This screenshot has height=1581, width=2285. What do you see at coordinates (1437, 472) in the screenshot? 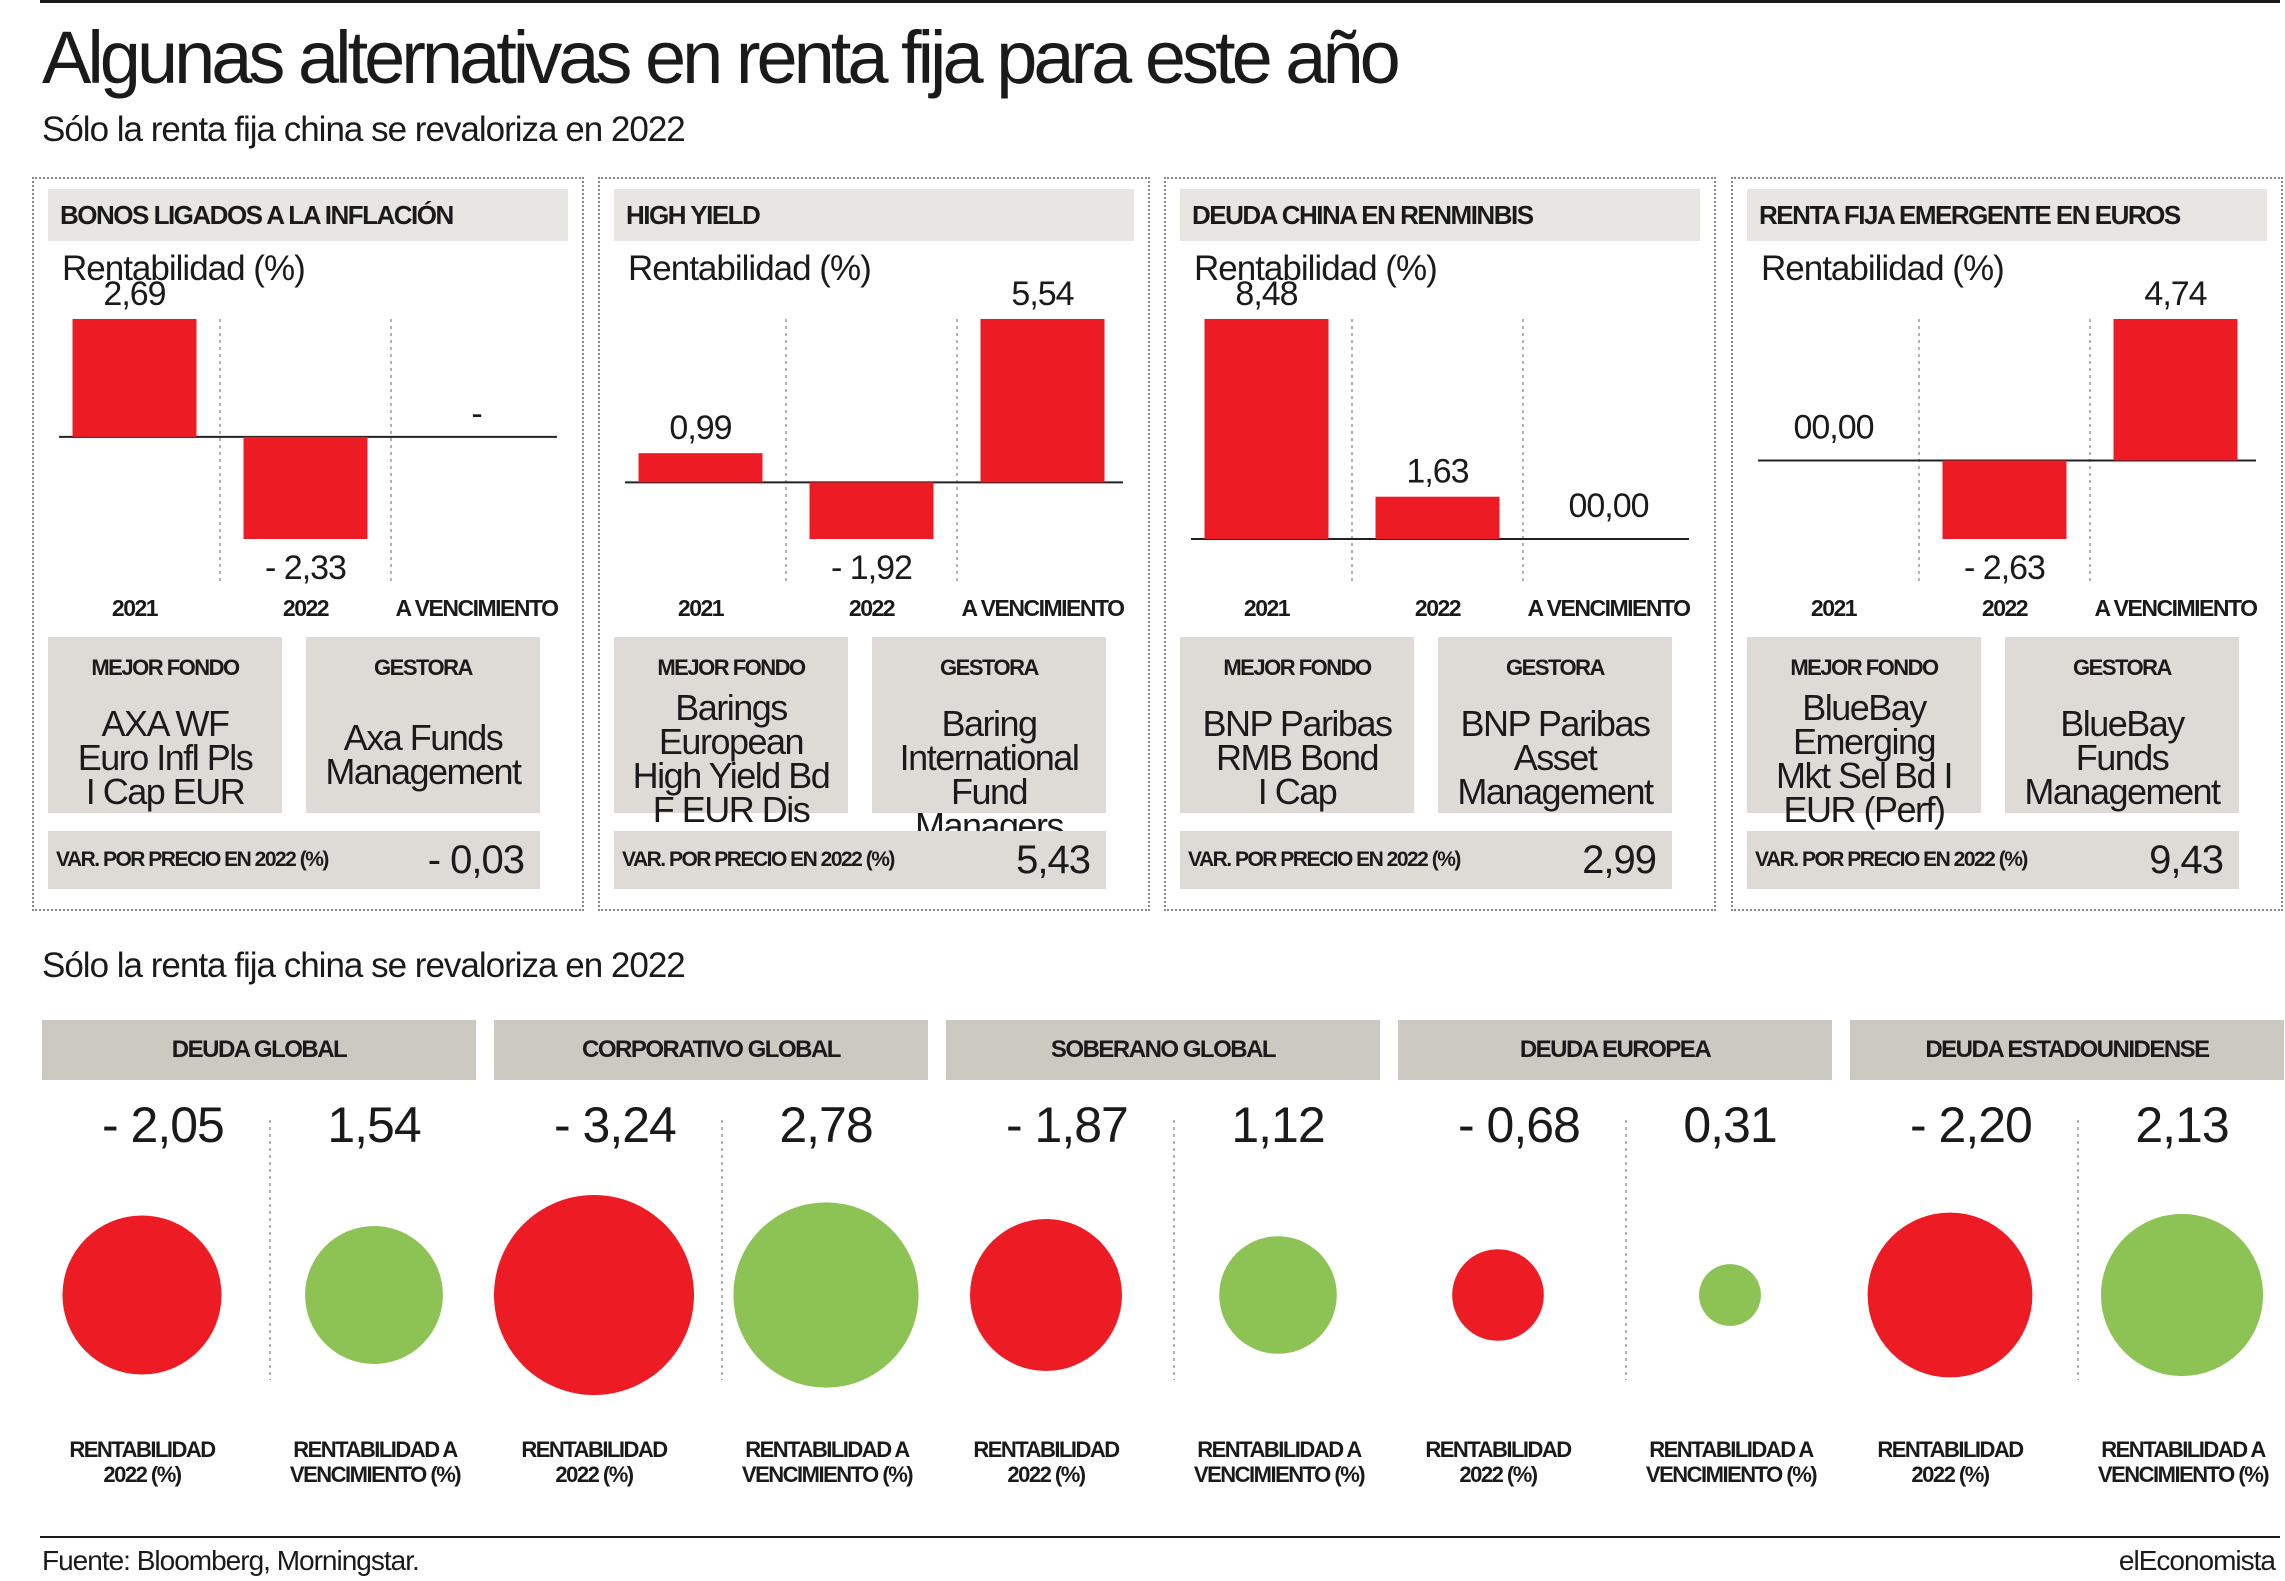
I see `bar-value-label: 1,63` at bounding box center [1437, 472].